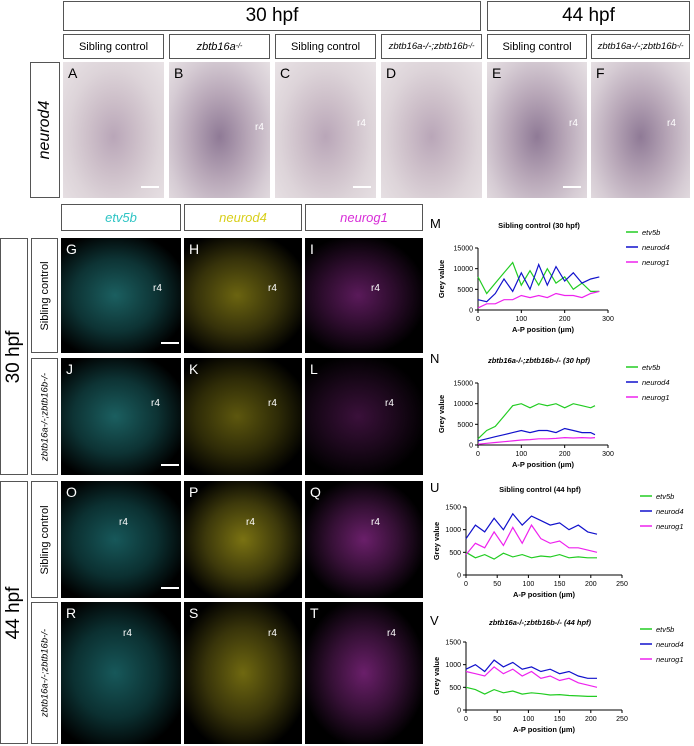  What do you see at coordinates (14, 612) in the screenshot?
I see `stage-label-44hpf: 44 hpf` at bounding box center [14, 612].